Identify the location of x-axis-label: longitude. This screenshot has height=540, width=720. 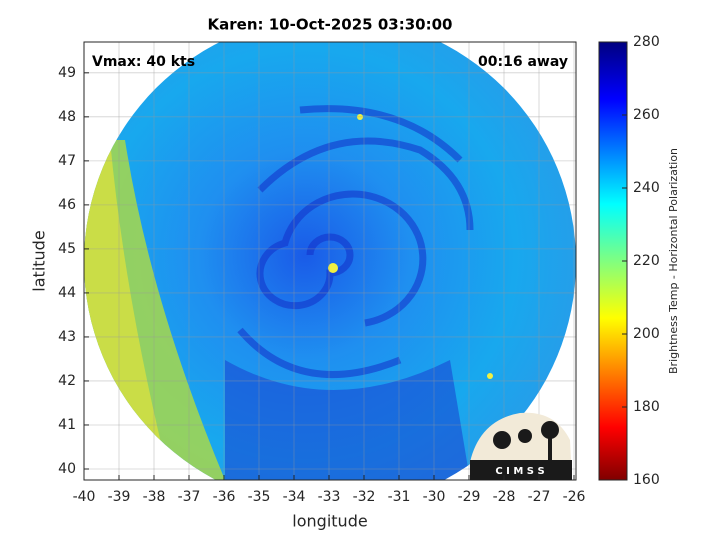
(329, 521).